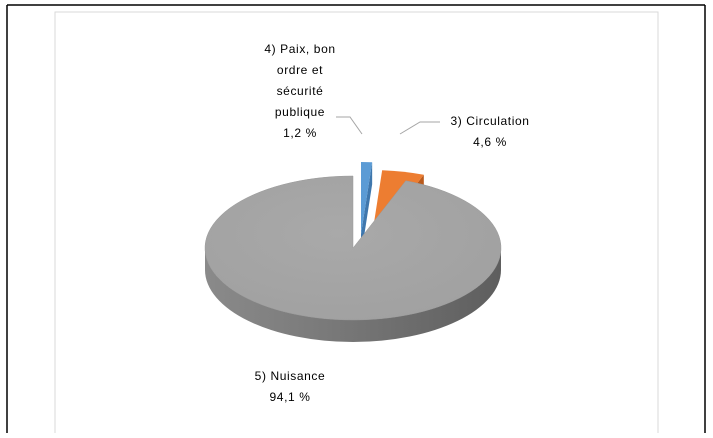  I want to click on slice-side, so click(367, 209).